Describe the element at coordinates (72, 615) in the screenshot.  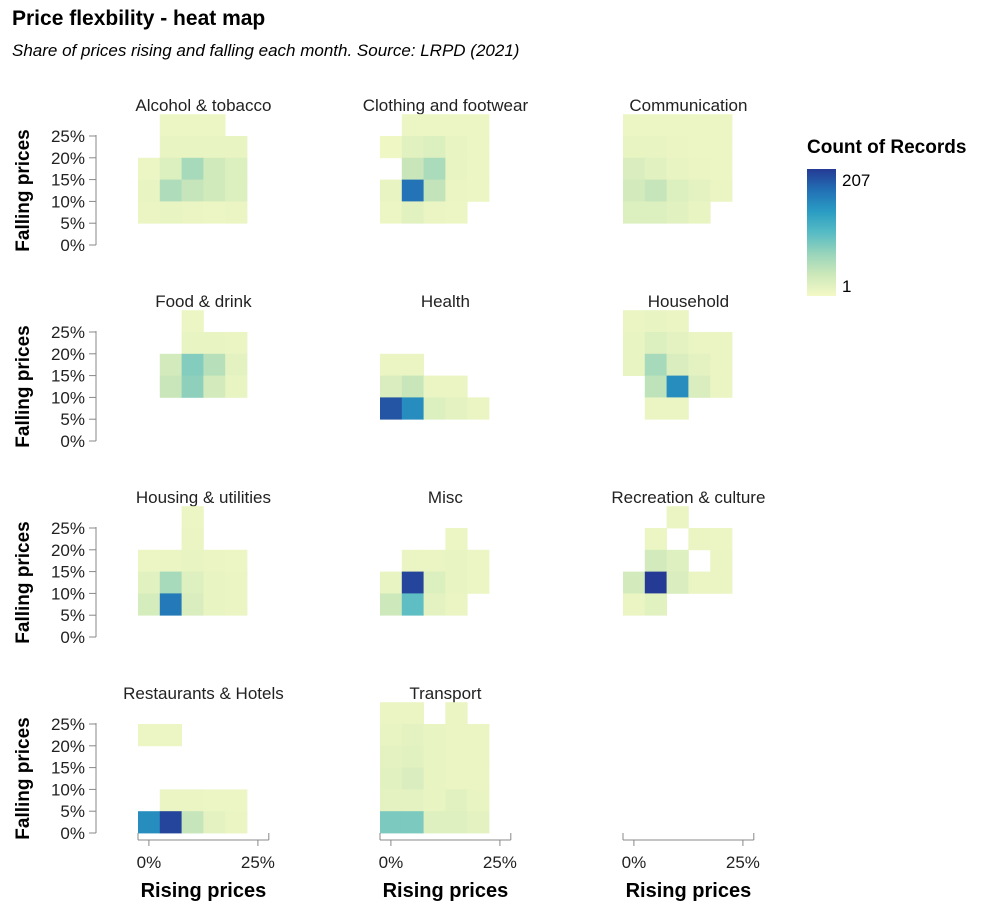
I see `y-tick-label: 5%` at that location.